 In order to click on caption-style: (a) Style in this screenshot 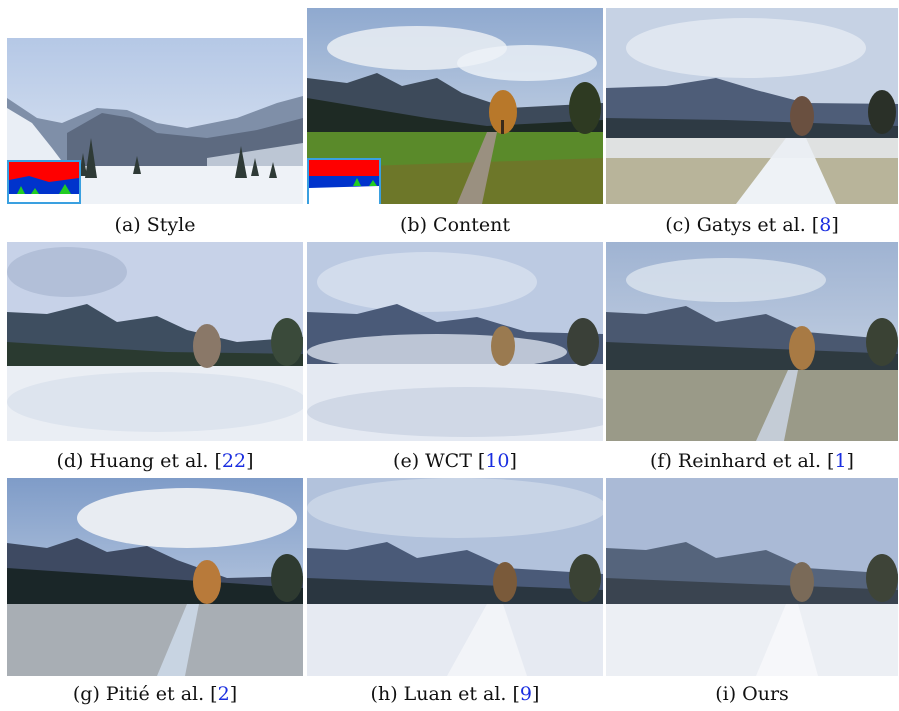, I will do `click(155, 225)`.